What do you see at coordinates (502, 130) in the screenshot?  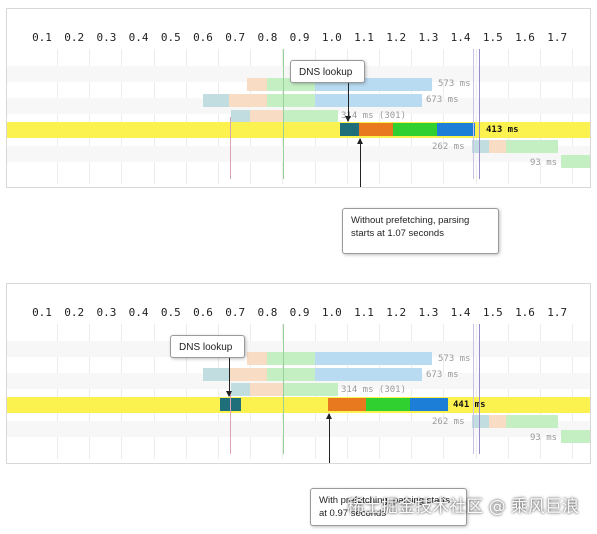 I see `request-duration-label: 413 ms` at bounding box center [502, 130].